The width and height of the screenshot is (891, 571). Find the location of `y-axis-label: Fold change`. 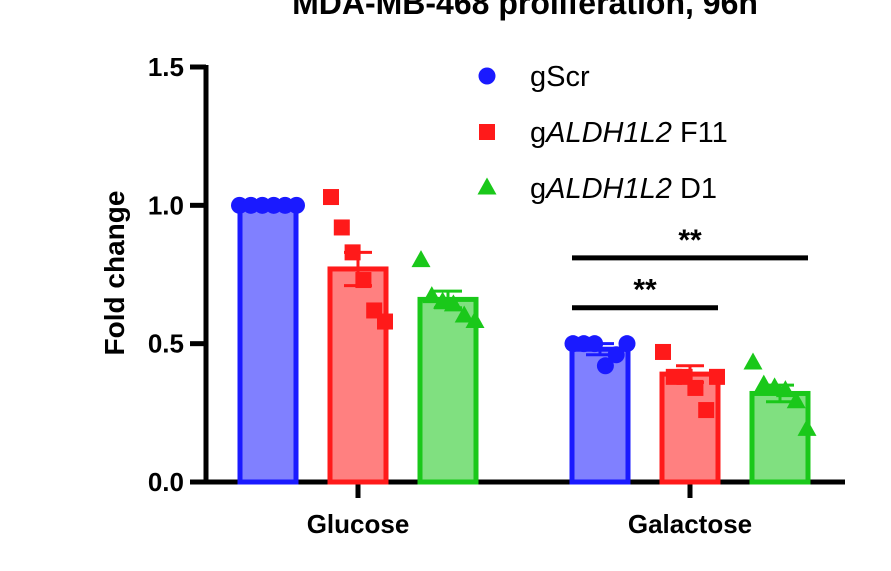

y-axis-label: Fold change is located at coordinates (114, 273).